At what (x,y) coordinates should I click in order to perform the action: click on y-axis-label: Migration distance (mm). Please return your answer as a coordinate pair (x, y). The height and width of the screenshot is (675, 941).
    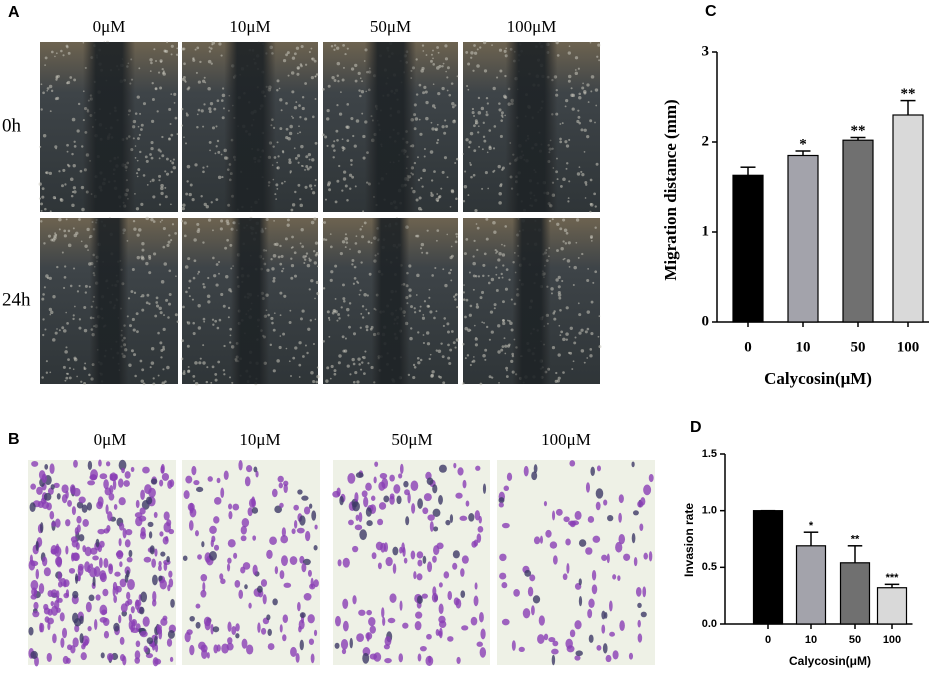
    Looking at the image, I should click on (670, 189).